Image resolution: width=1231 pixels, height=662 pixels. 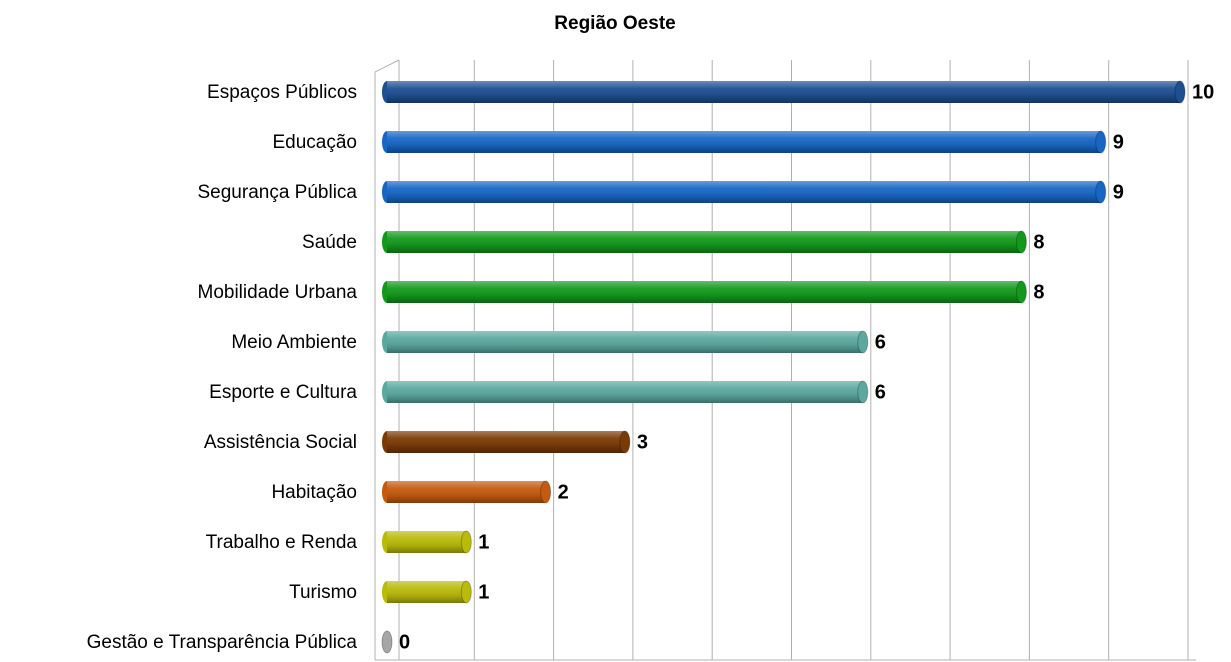 What do you see at coordinates (387, 359) in the screenshot?
I see `plot-wall` at bounding box center [387, 359].